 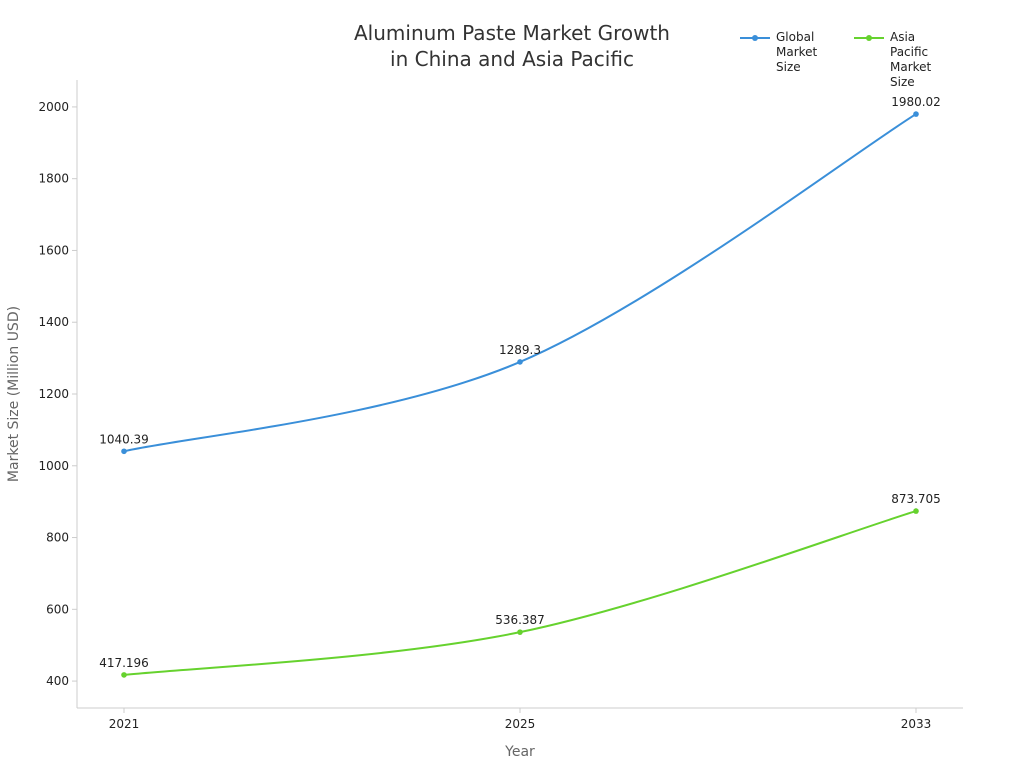 What do you see at coordinates (57, 681) in the screenshot?
I see `y-tick-label: 400` at bounding box center [57, 681].